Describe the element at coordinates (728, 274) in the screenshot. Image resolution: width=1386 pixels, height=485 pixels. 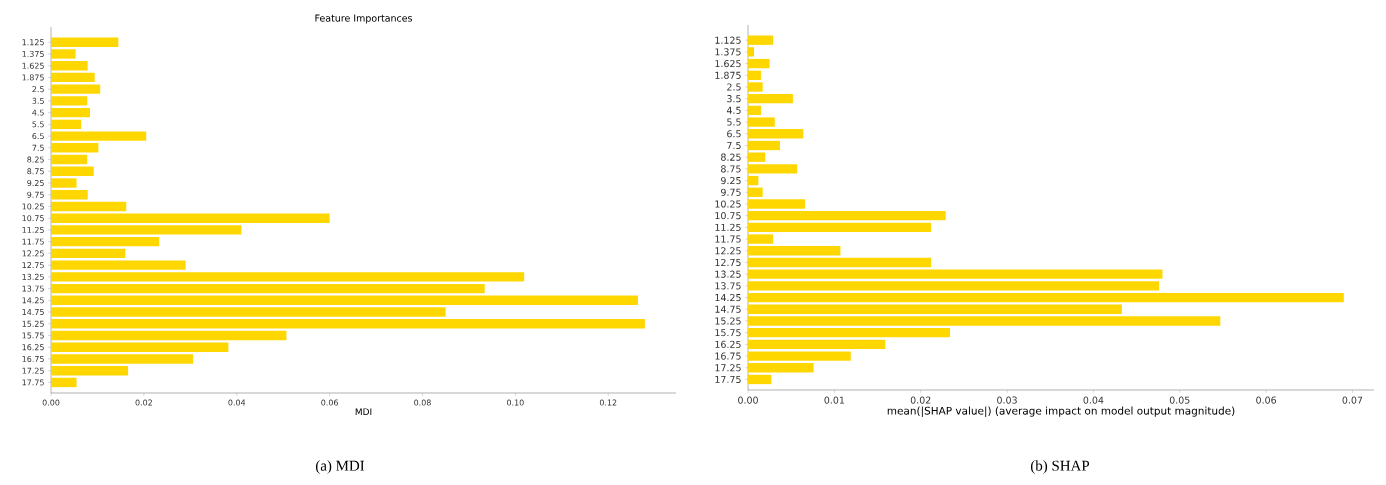
I see `y-tick-label: 13.25` at that location.